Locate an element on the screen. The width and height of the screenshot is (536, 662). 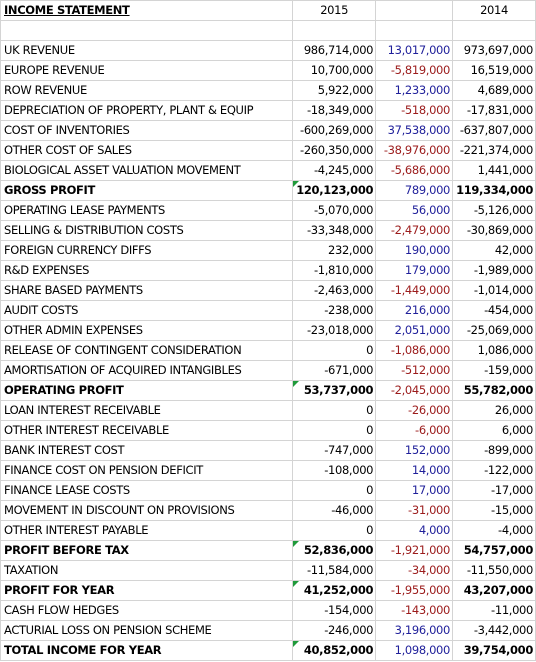
row-label-cell: MOVEMENT IN DISCOUNT ON PROVISIONS is located at coordinates (147, 510).